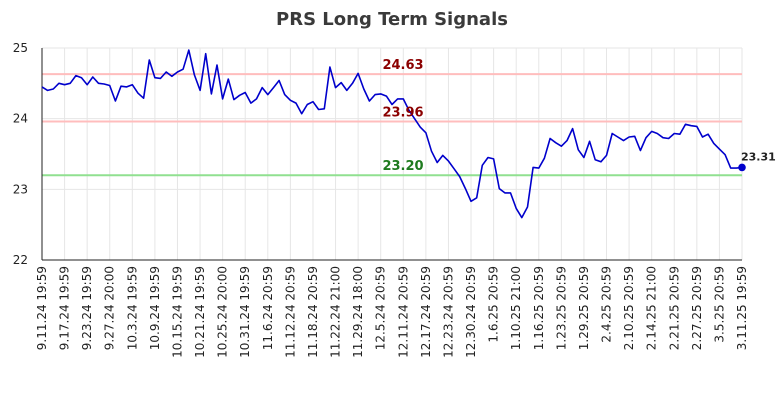  Describe the element at coordinates (65, 308) in the screenshot. I see `x-tick-label: 9.17.24 19:59` at that location.